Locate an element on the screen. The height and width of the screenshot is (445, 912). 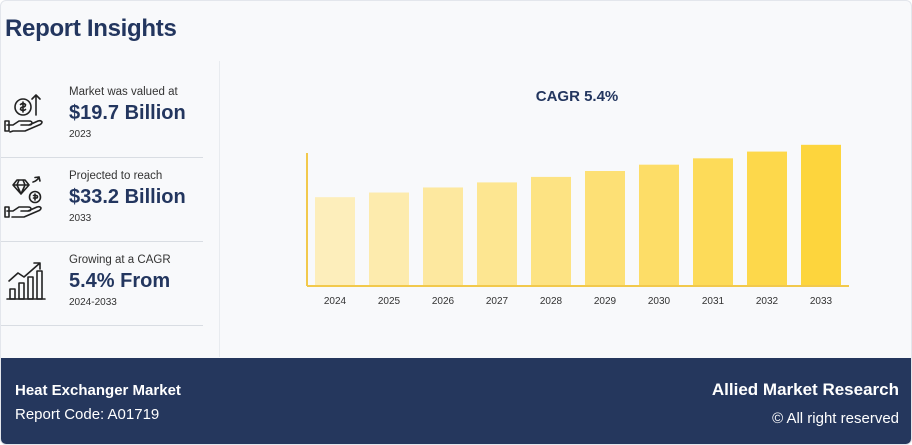
stat-value: 5.4% From is located at coordinates (120, 281).